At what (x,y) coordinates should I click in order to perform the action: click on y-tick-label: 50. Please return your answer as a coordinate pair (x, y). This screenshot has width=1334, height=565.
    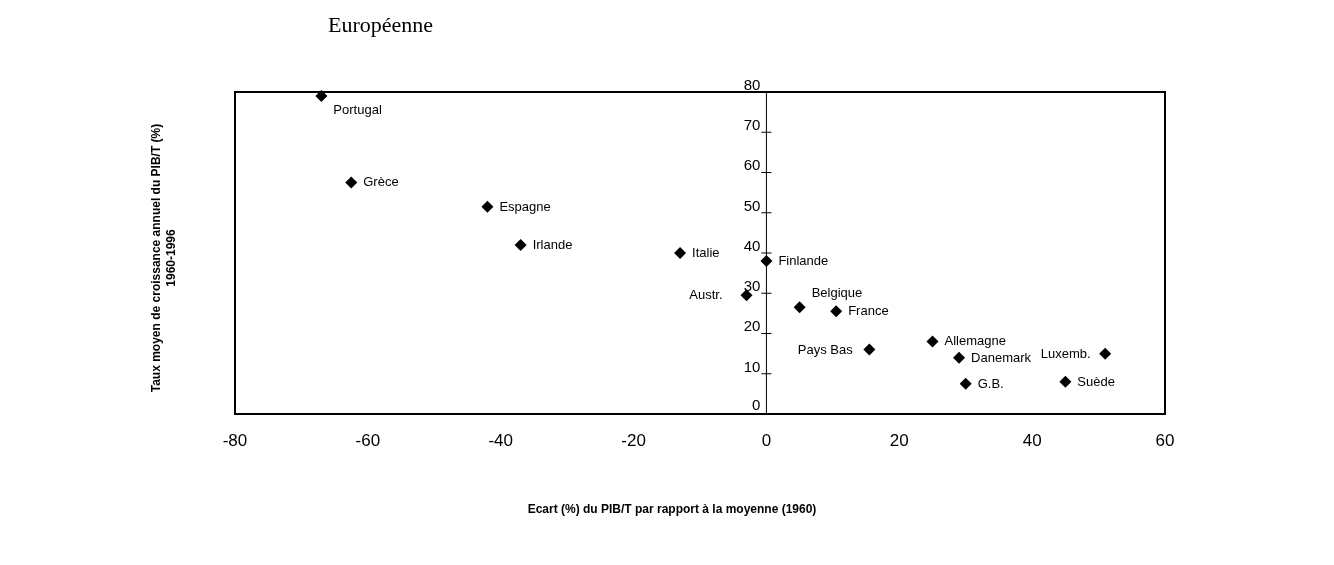
    Looking at the image, I should click on (752, 205).